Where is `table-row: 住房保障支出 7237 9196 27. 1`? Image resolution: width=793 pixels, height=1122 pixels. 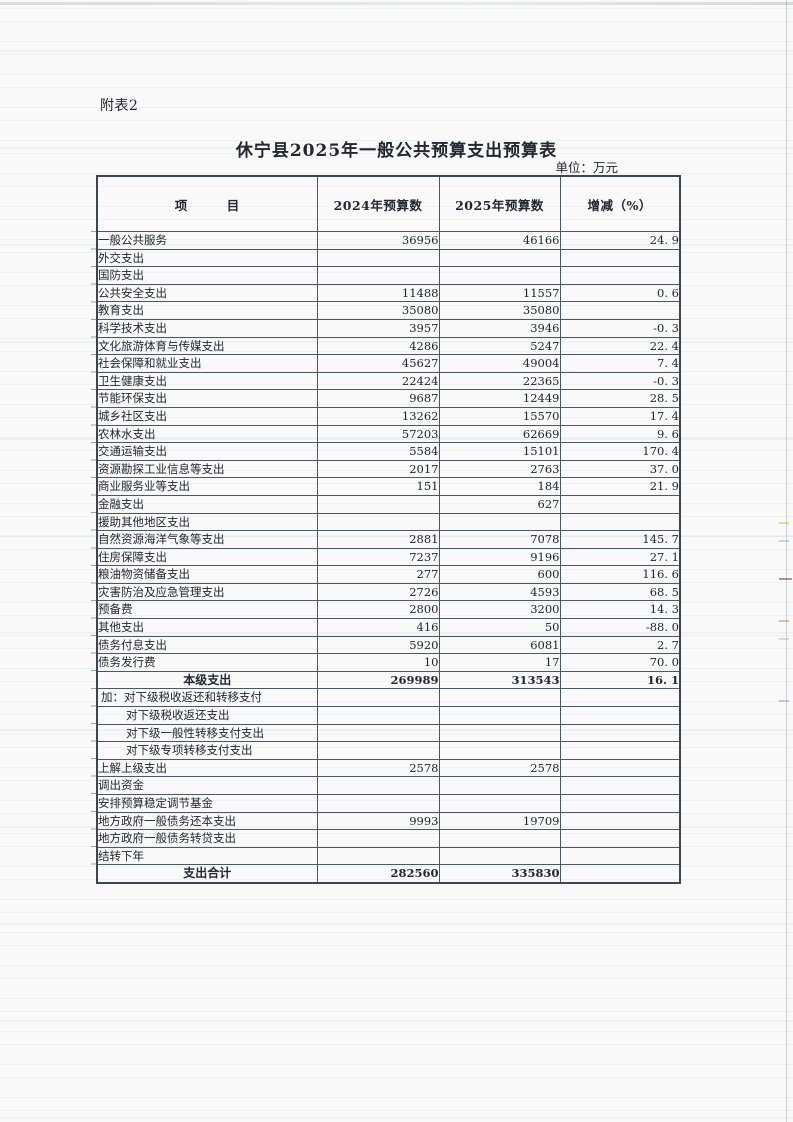
table-row: 住房保障支出 7237 9196 27. 1 is located at coordinates (388, 557).